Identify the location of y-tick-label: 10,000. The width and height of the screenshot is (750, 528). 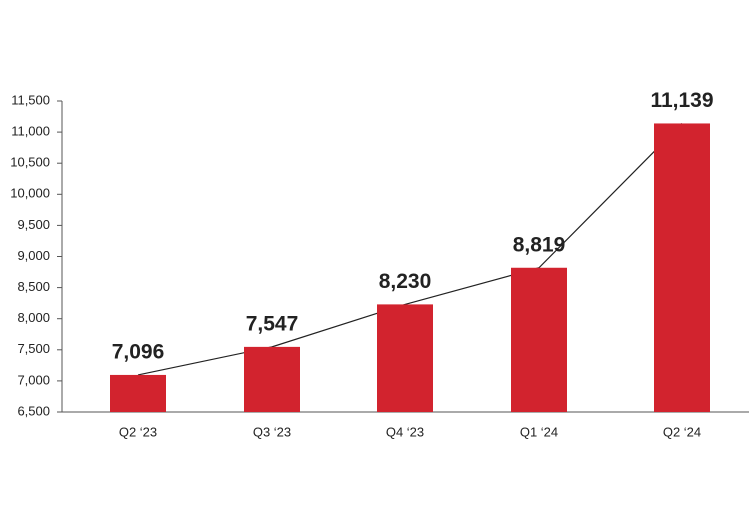
(30, 193).